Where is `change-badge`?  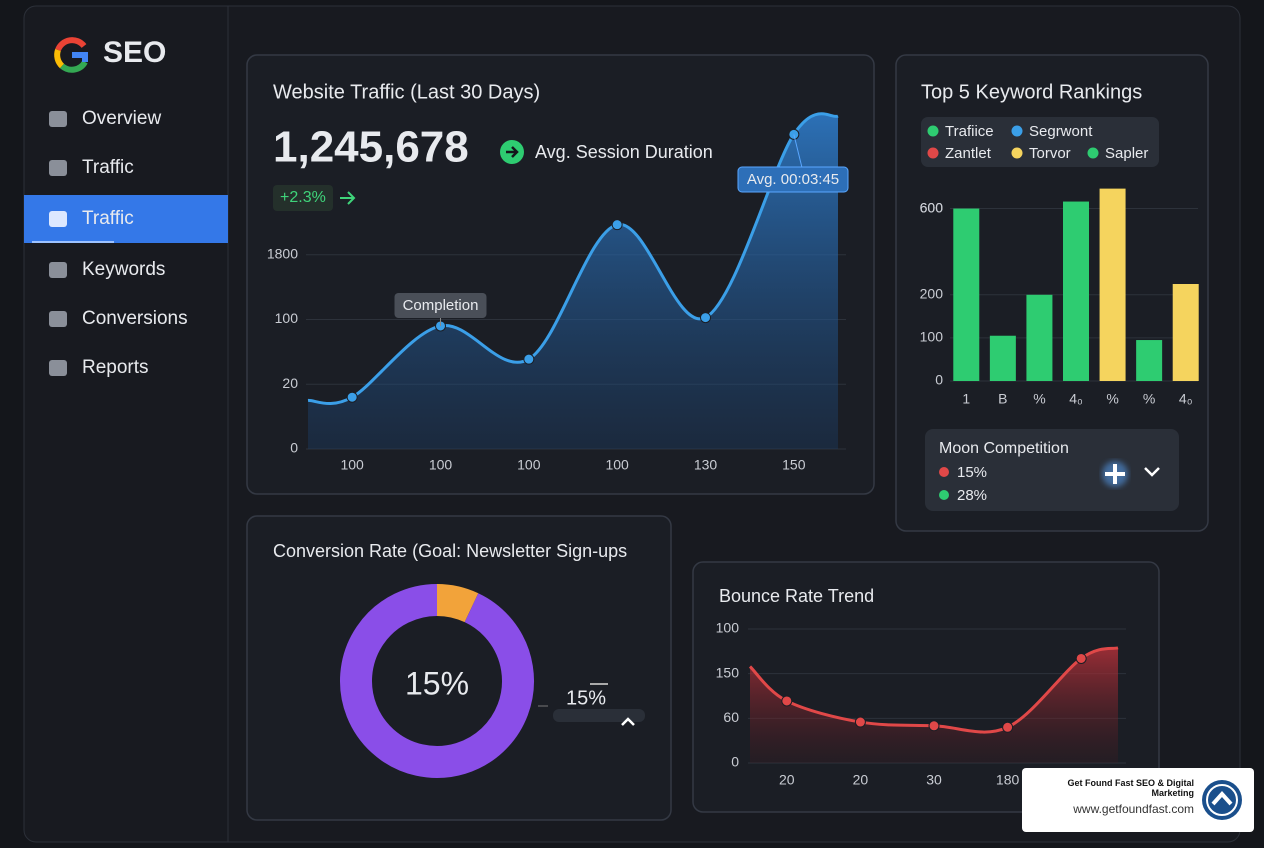 change-badge is located at coordinates (303, 198).